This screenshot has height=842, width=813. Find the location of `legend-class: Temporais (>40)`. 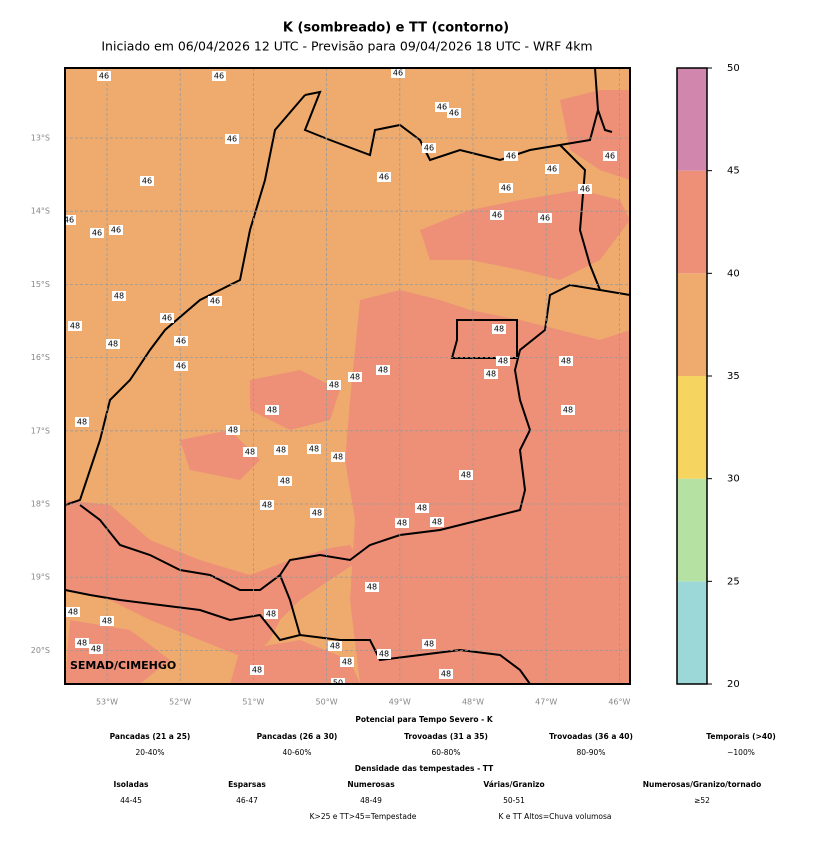

legend-class: Temporais (>40) is located at coordinates (741, 736).